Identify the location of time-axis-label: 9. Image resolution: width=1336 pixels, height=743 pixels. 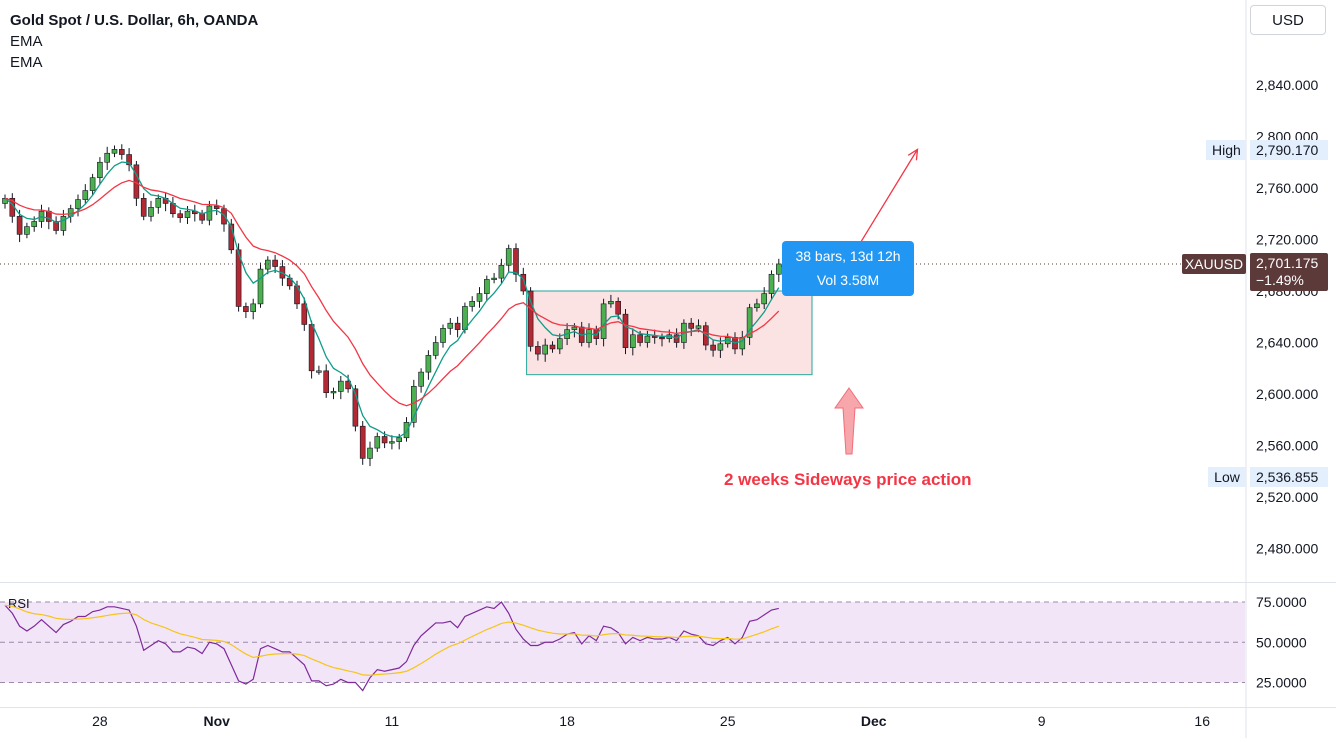
(1042, 721).